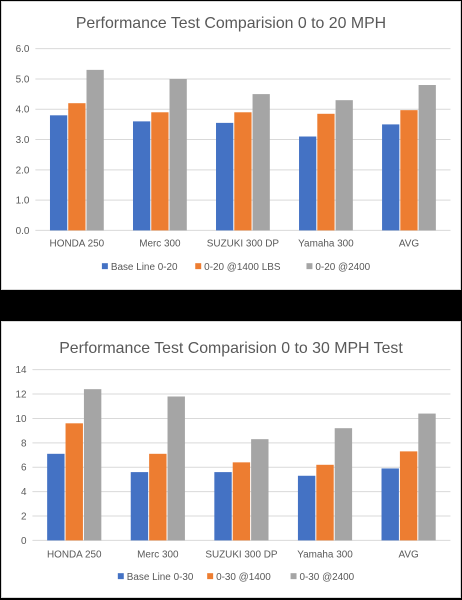 Image resolution: width=462 pixels, height=600 pixels. I want to click on y-tick-label: 2.0, so click(23, 170).